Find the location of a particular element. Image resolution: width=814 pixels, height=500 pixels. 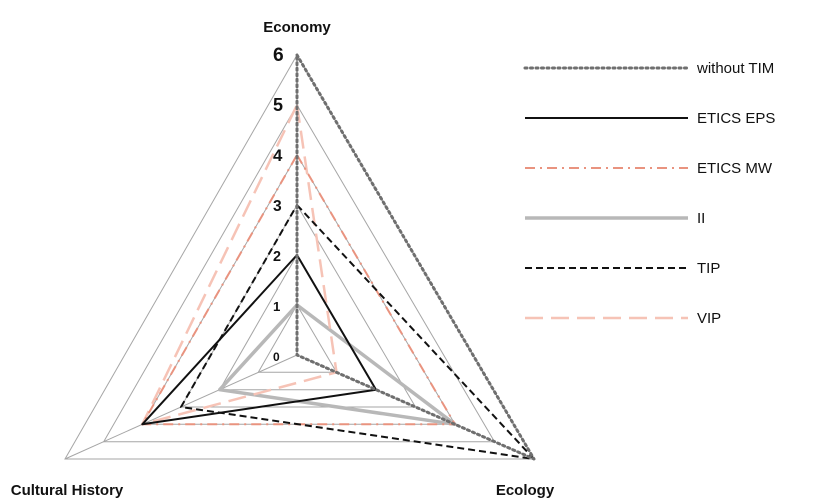

legend-item-etics-mw: ETICS MW is located at coordinates (649, 168).